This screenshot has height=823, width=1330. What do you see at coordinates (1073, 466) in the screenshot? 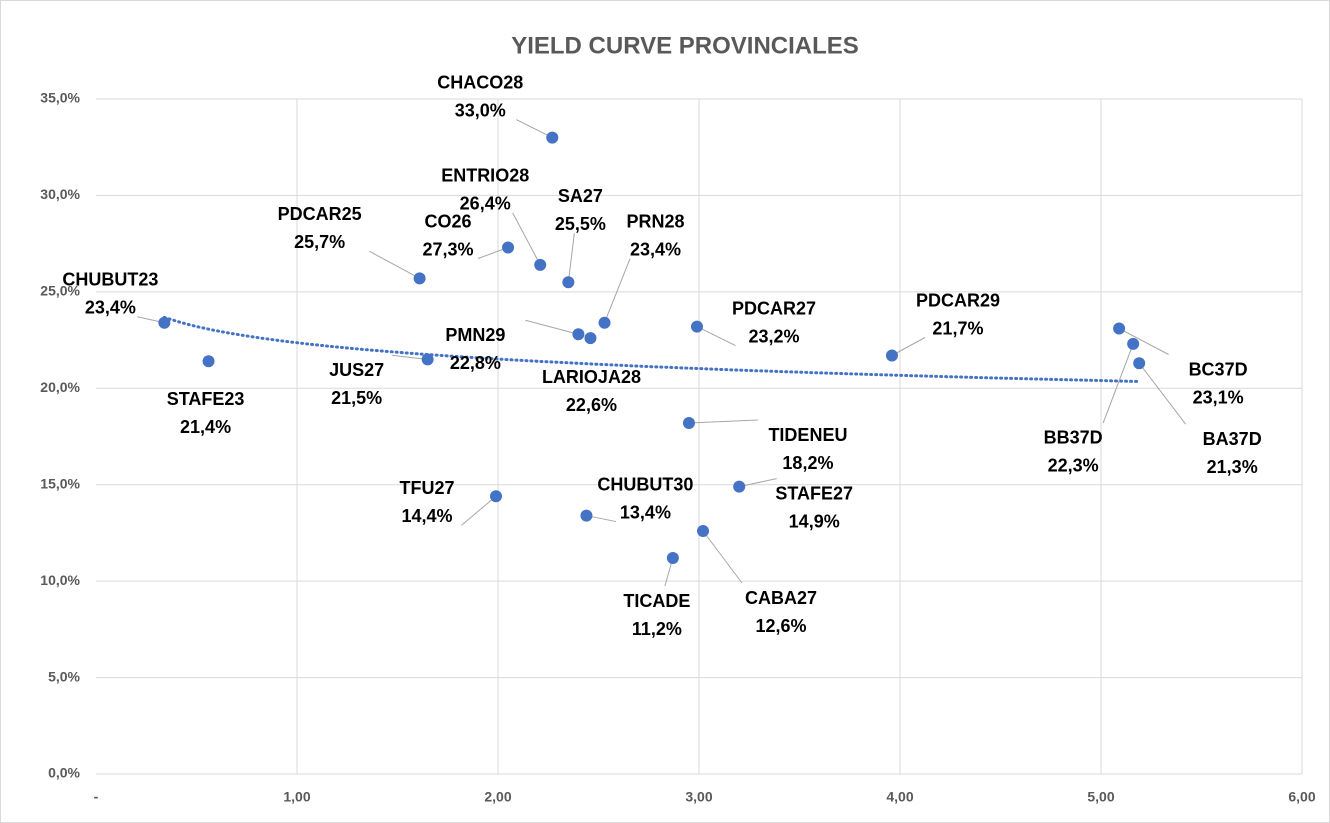
I see `data-label: 22,3%` at bounding box center [1073, 466].